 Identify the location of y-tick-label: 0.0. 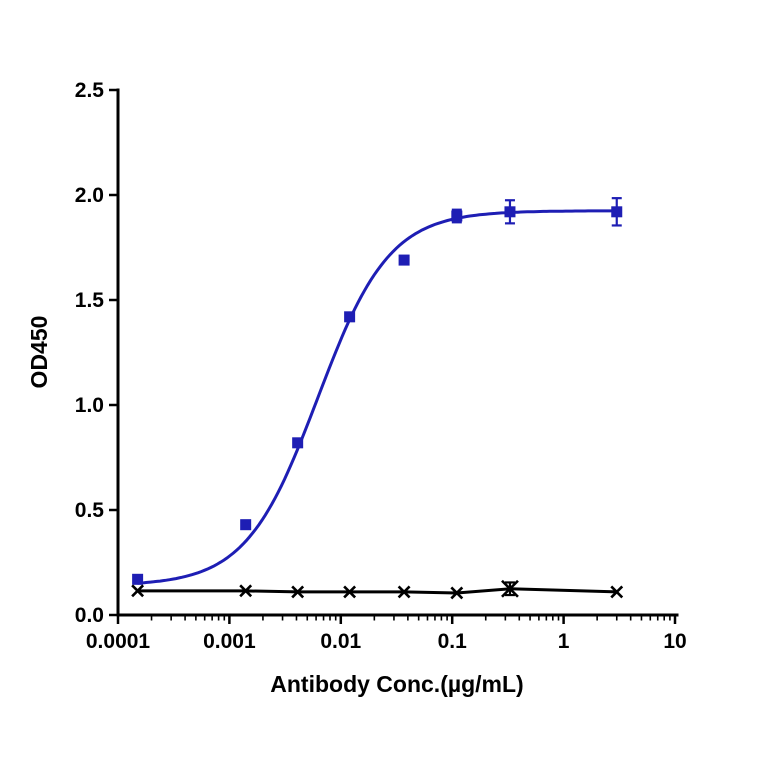
(89, 615).